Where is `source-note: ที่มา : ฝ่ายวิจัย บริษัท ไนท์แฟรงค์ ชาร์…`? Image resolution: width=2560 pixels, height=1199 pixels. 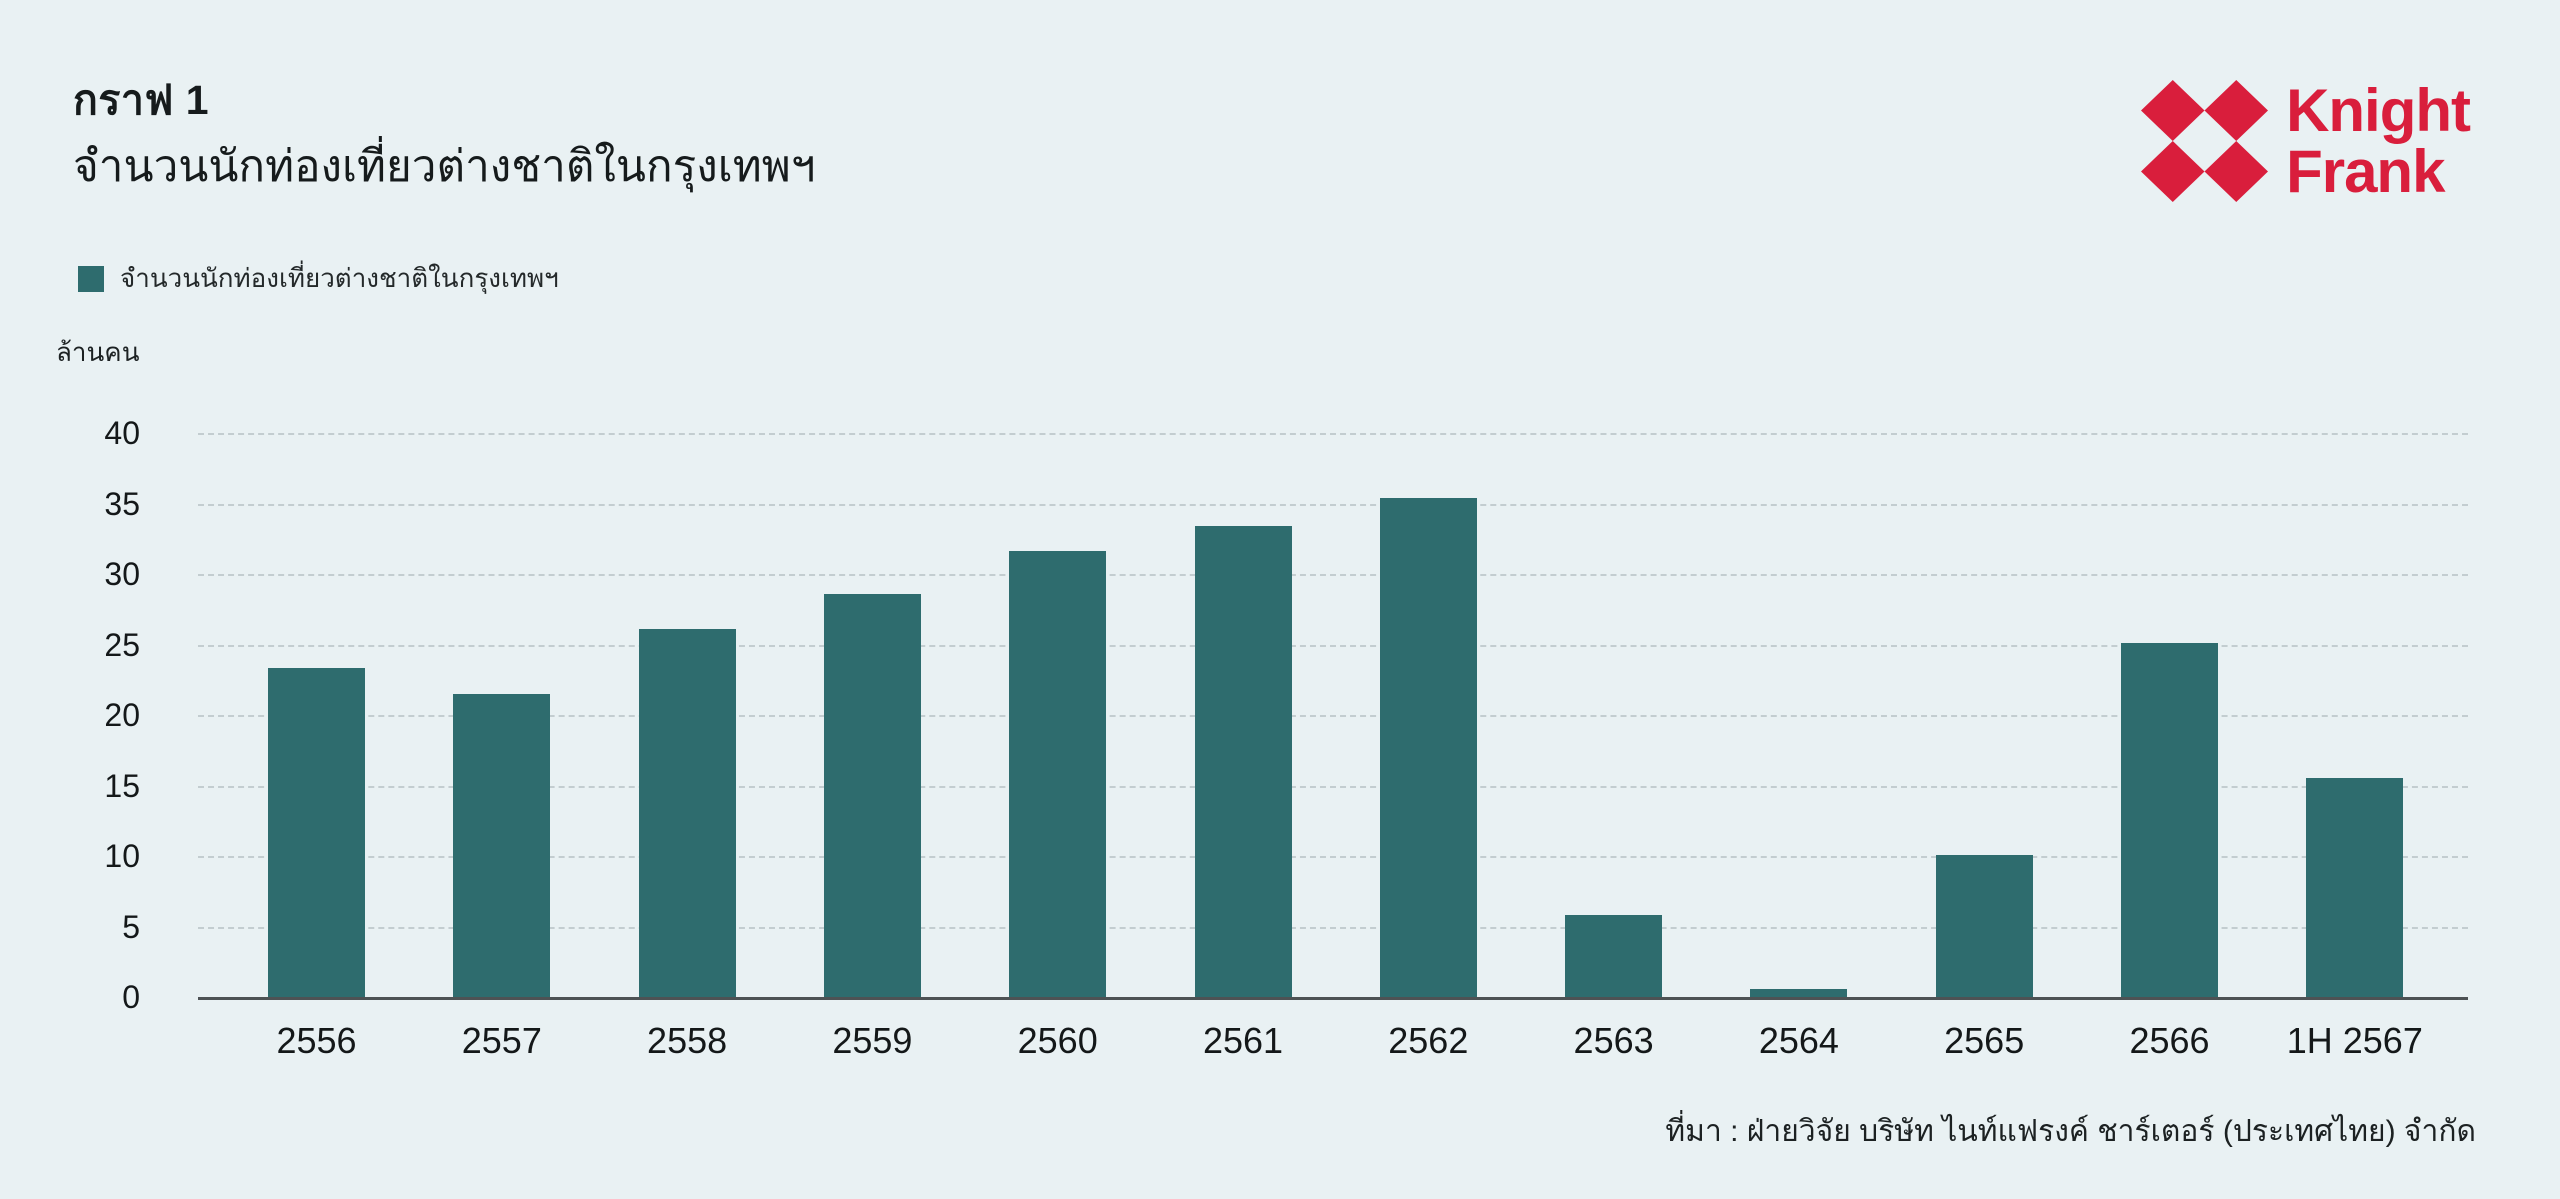 source-note: ที่มา : ฝ่ายวิจัย บริษัท ไนท์แฟรงค์ ชาร์… is located at coordinates (2070, 1131).